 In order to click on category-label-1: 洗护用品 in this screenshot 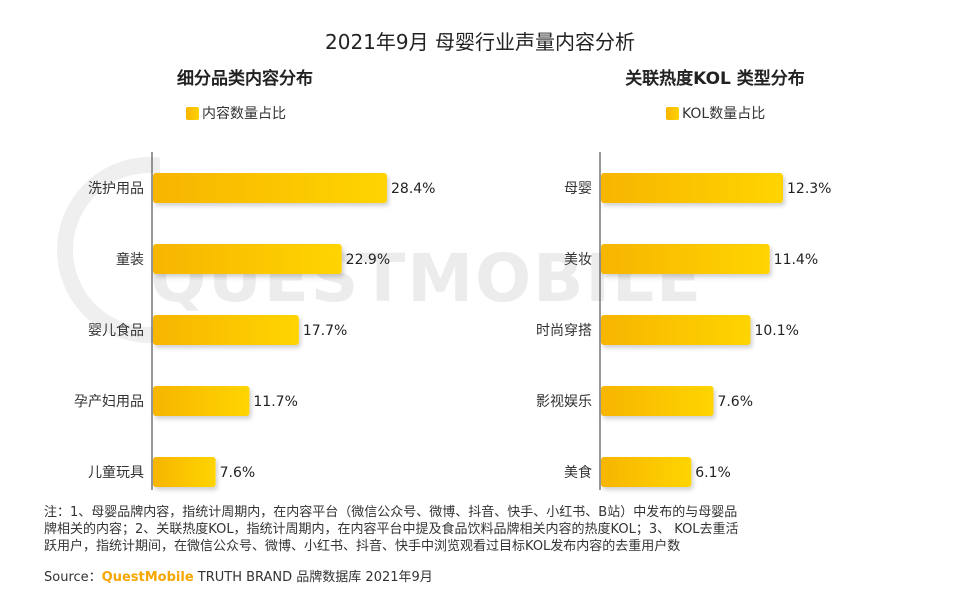, I will do `click(116, 189)`.